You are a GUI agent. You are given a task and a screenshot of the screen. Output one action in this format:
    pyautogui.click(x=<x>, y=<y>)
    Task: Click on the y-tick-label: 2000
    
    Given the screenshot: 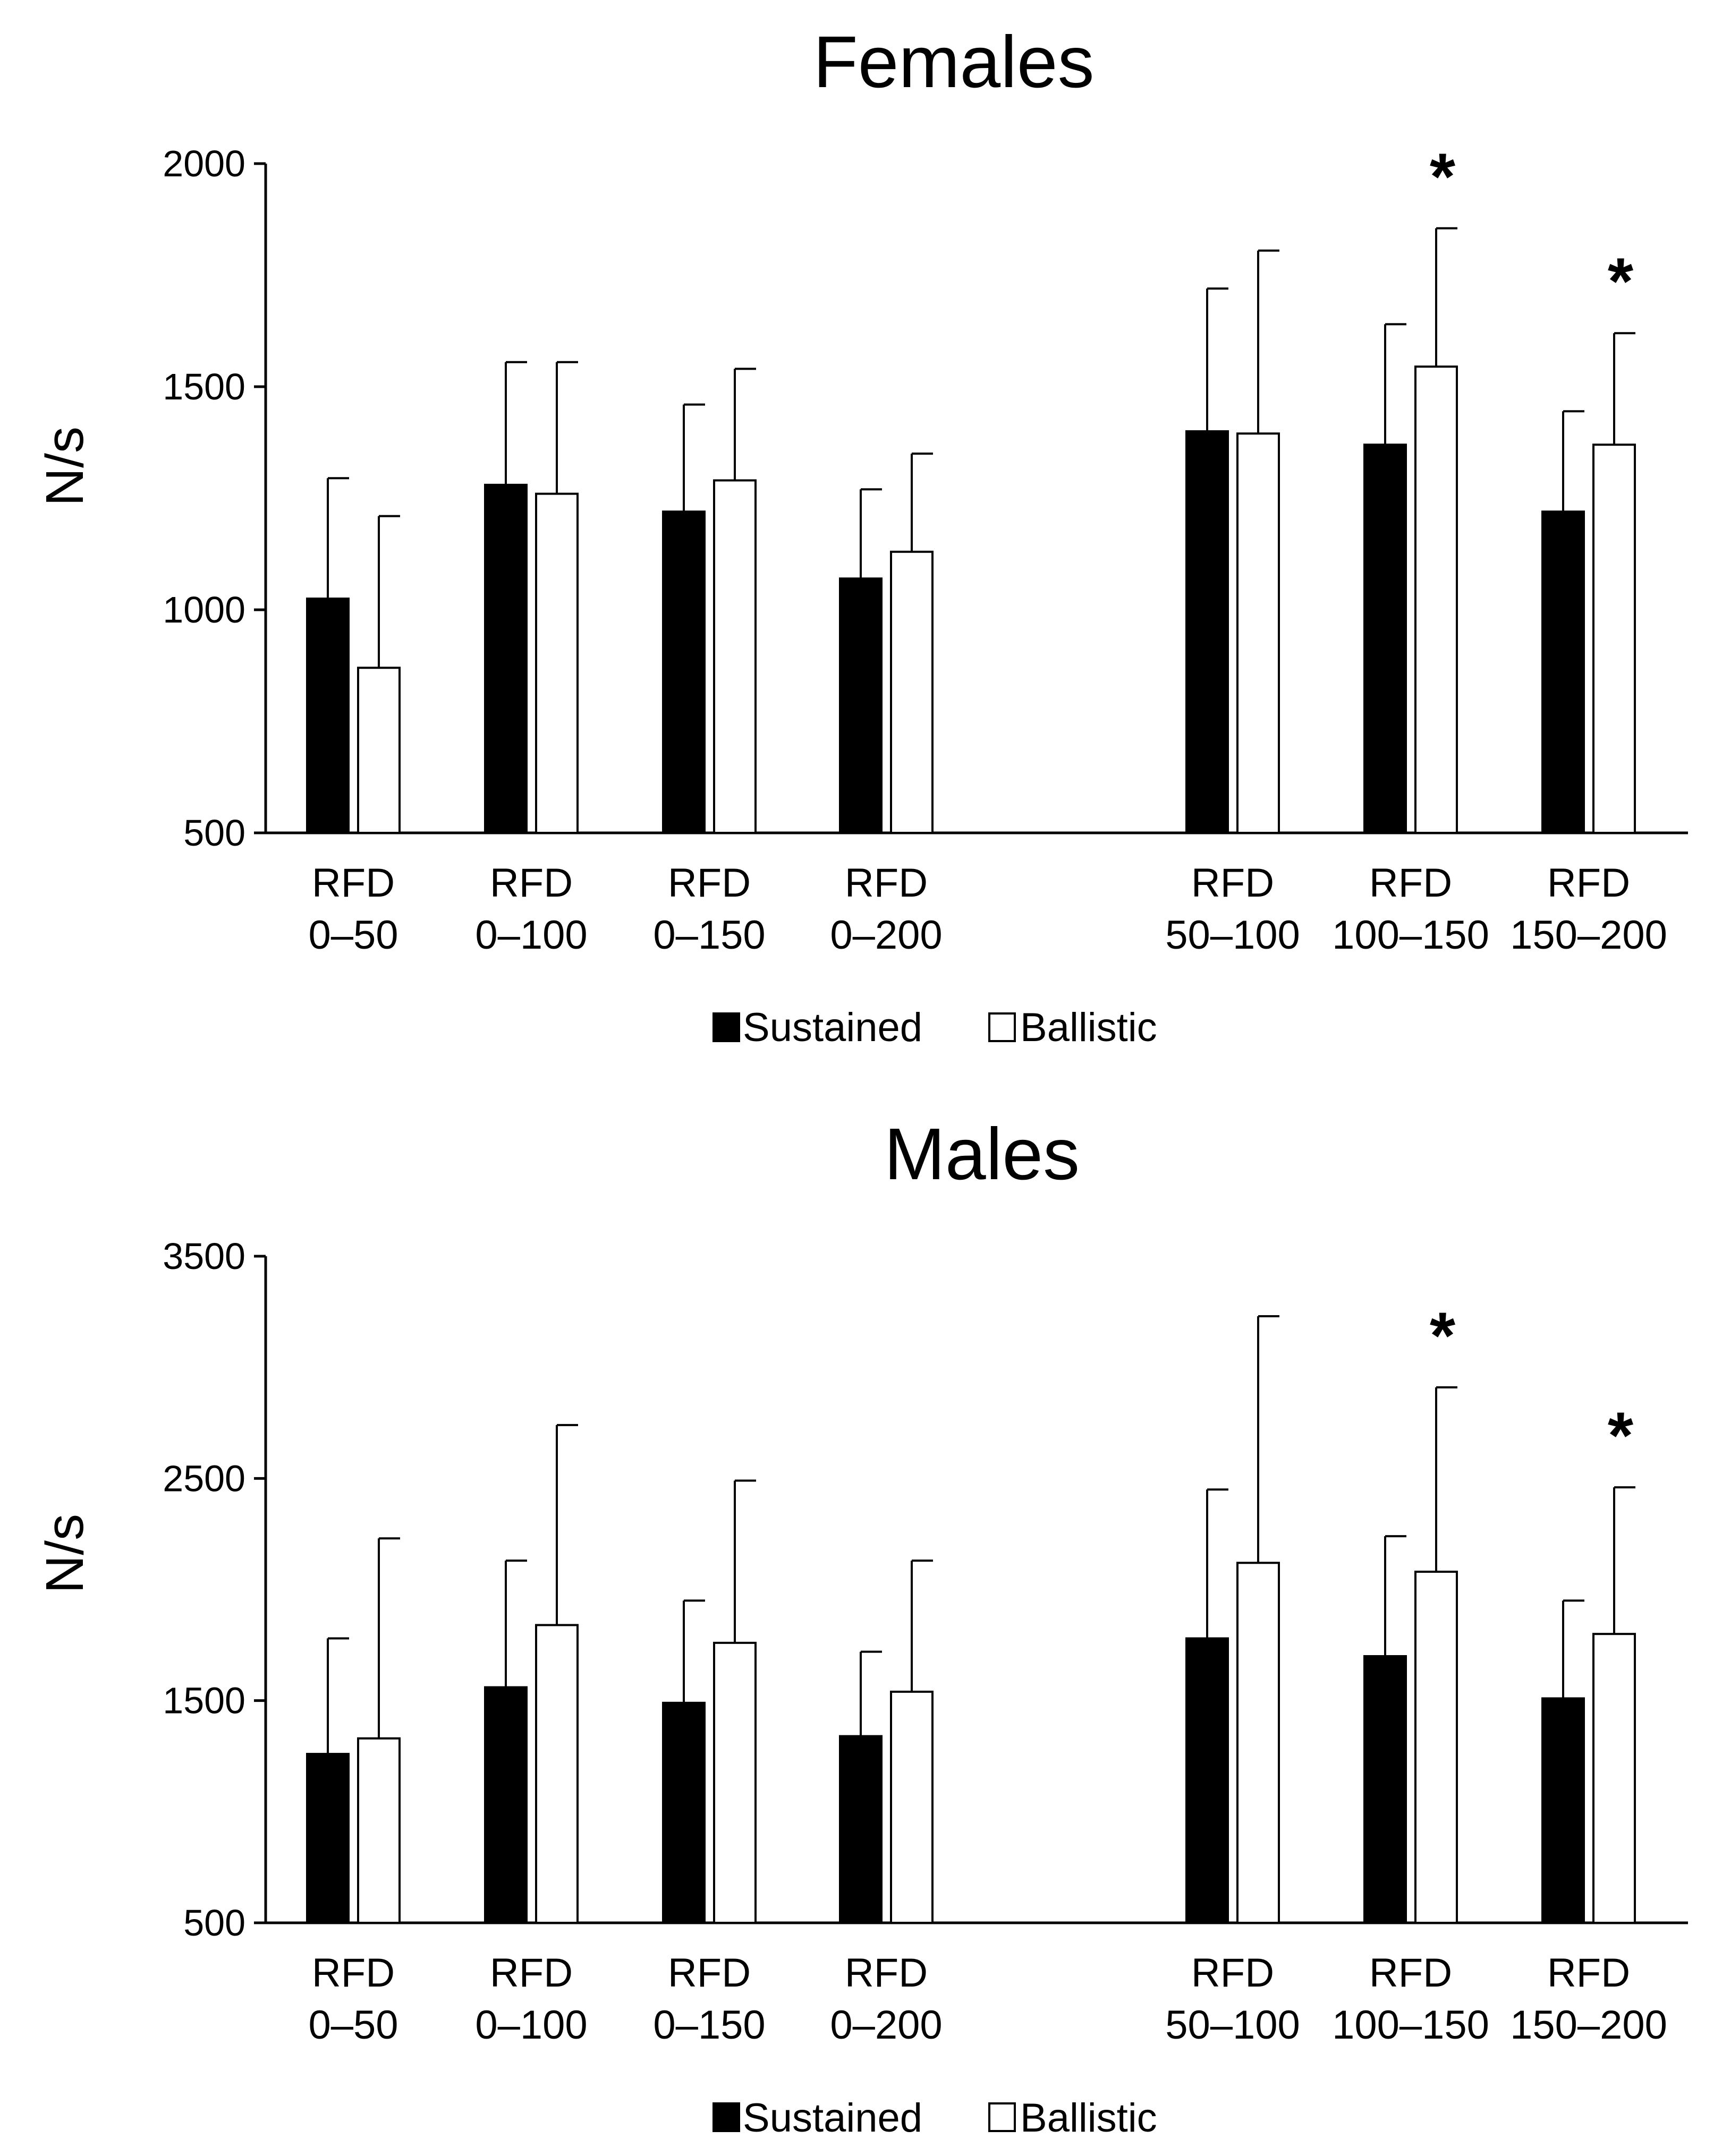 What is the action you would take?
    pyautogui.click(x=204, y=163)
    